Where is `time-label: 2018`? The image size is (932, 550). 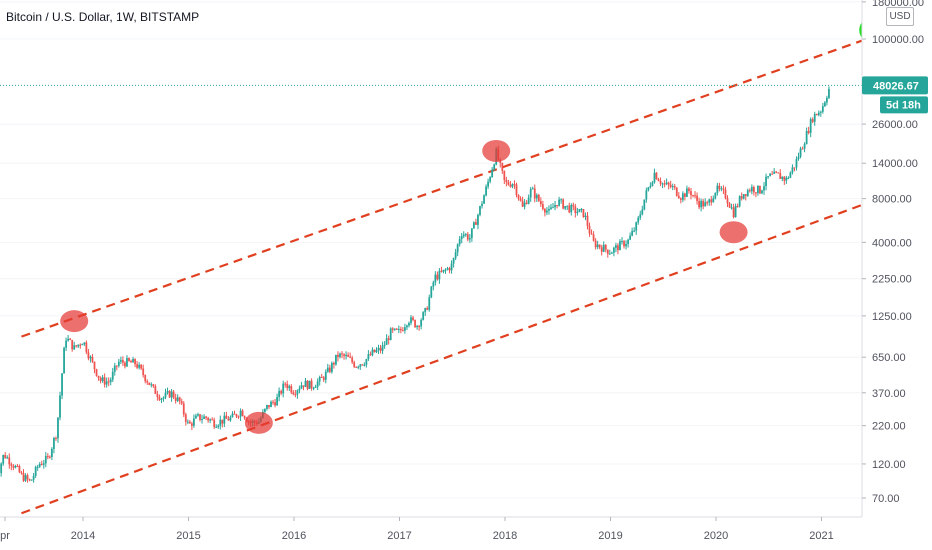 time-label: 2018 is located at coordinates (505, 536).